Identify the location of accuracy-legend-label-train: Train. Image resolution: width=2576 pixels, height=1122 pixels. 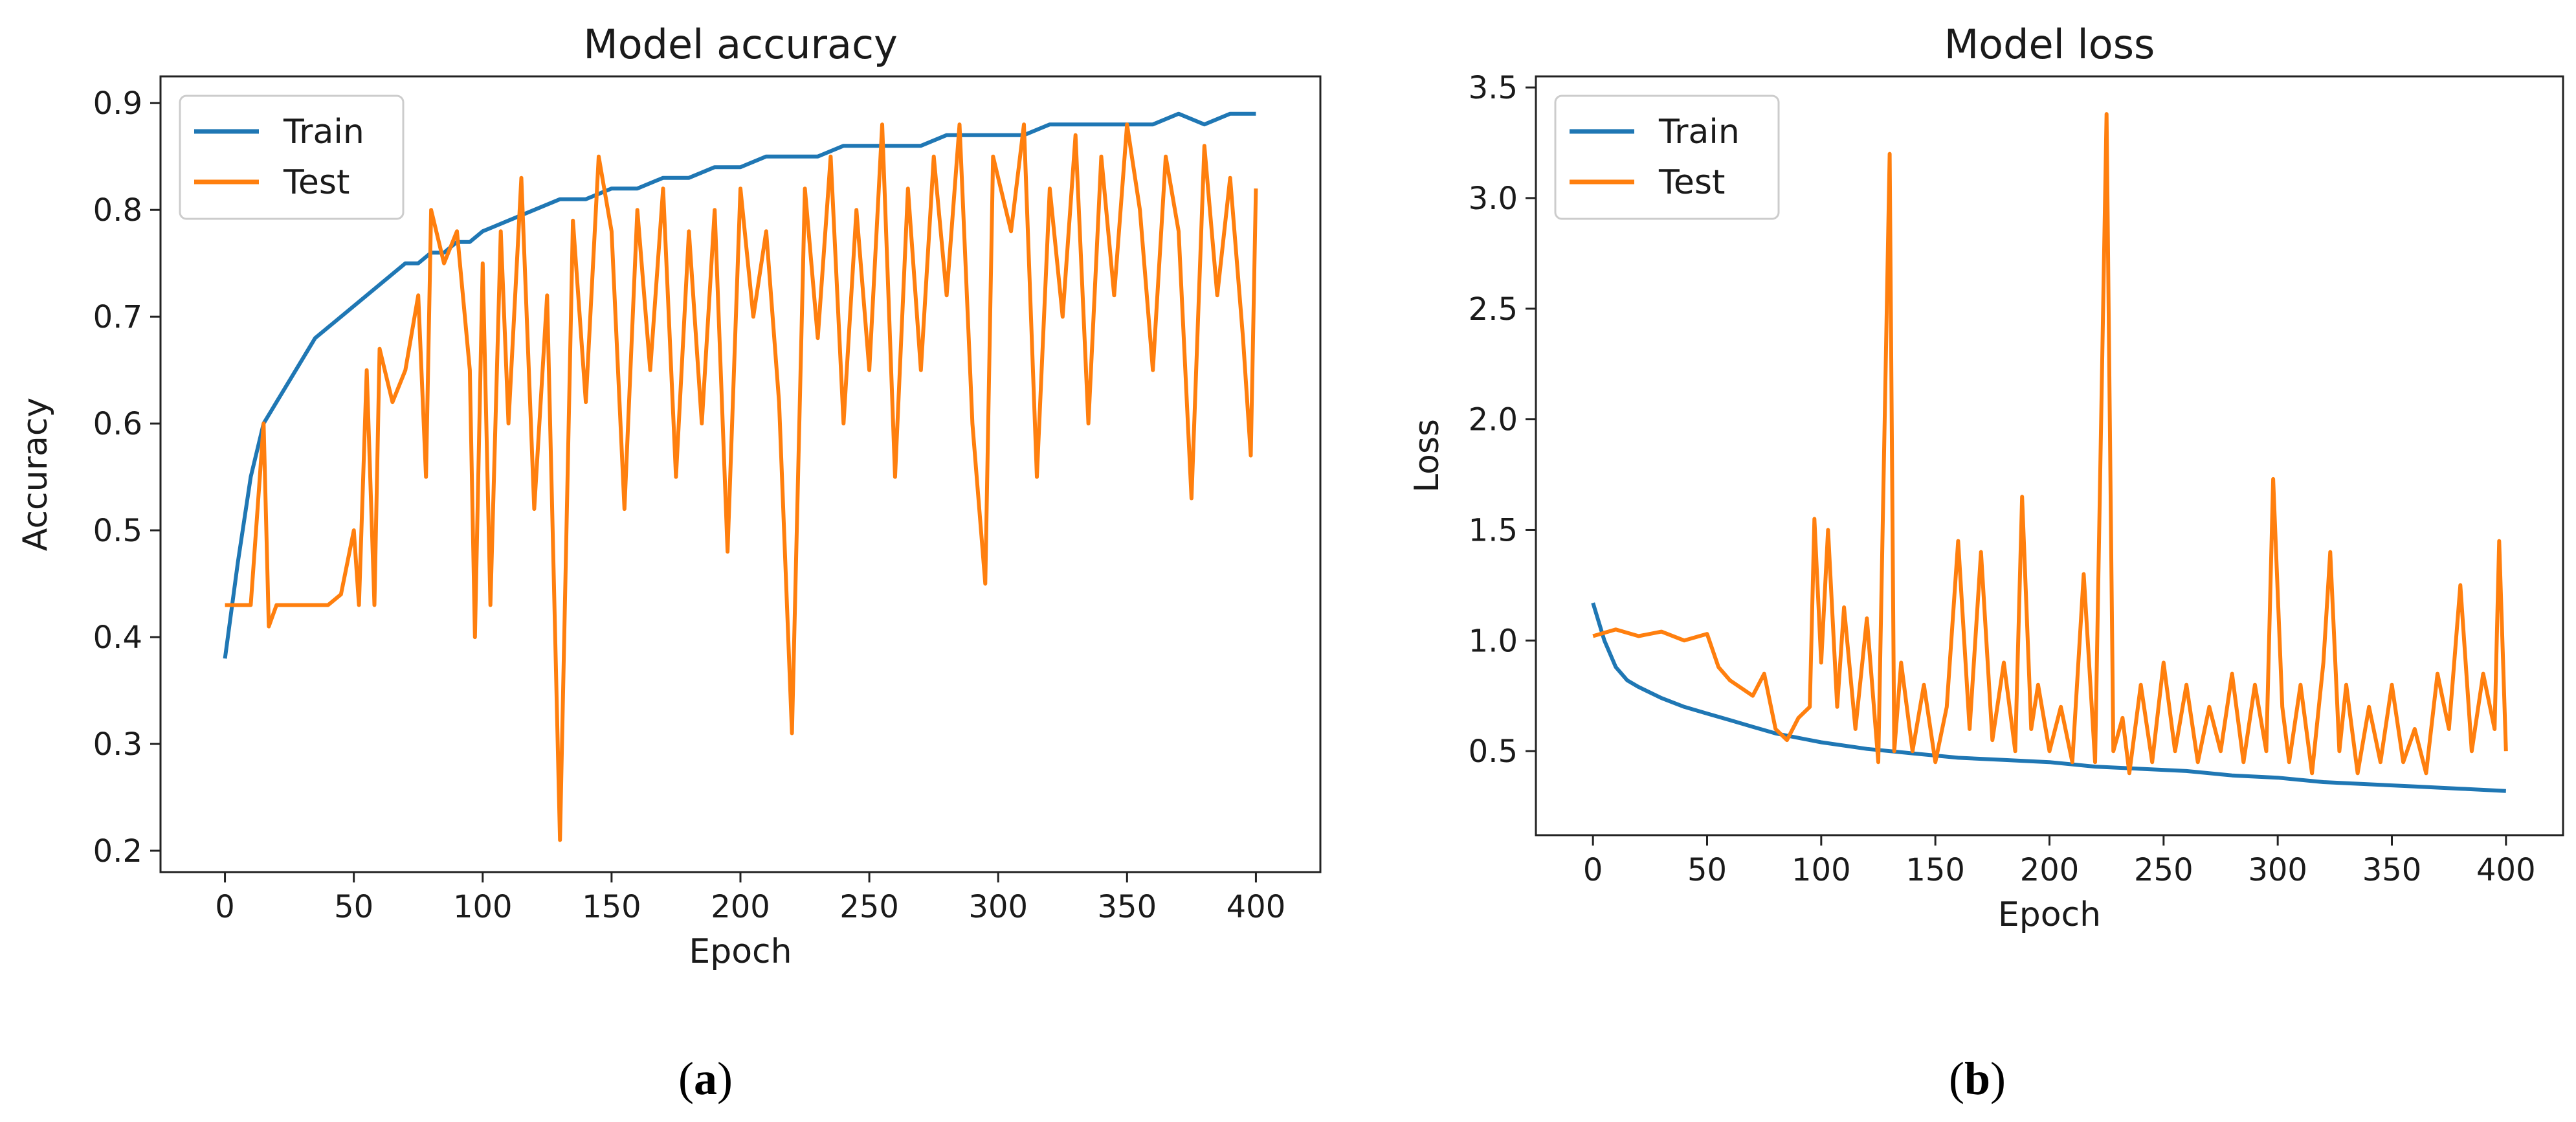
(323, 132).